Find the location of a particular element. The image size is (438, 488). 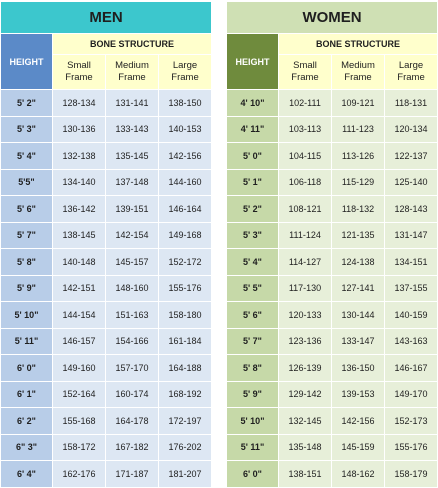

medium-frame-cell: 127-141 is located at coordinates (358, 288).